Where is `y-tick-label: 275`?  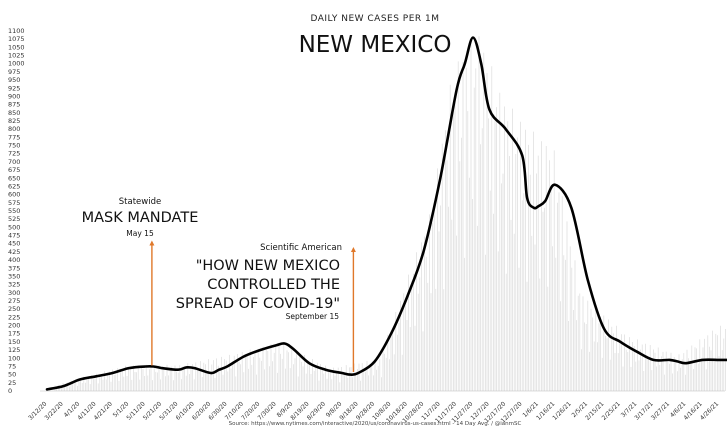 y-tick-label: 275 is located at coordinates (14, 301).